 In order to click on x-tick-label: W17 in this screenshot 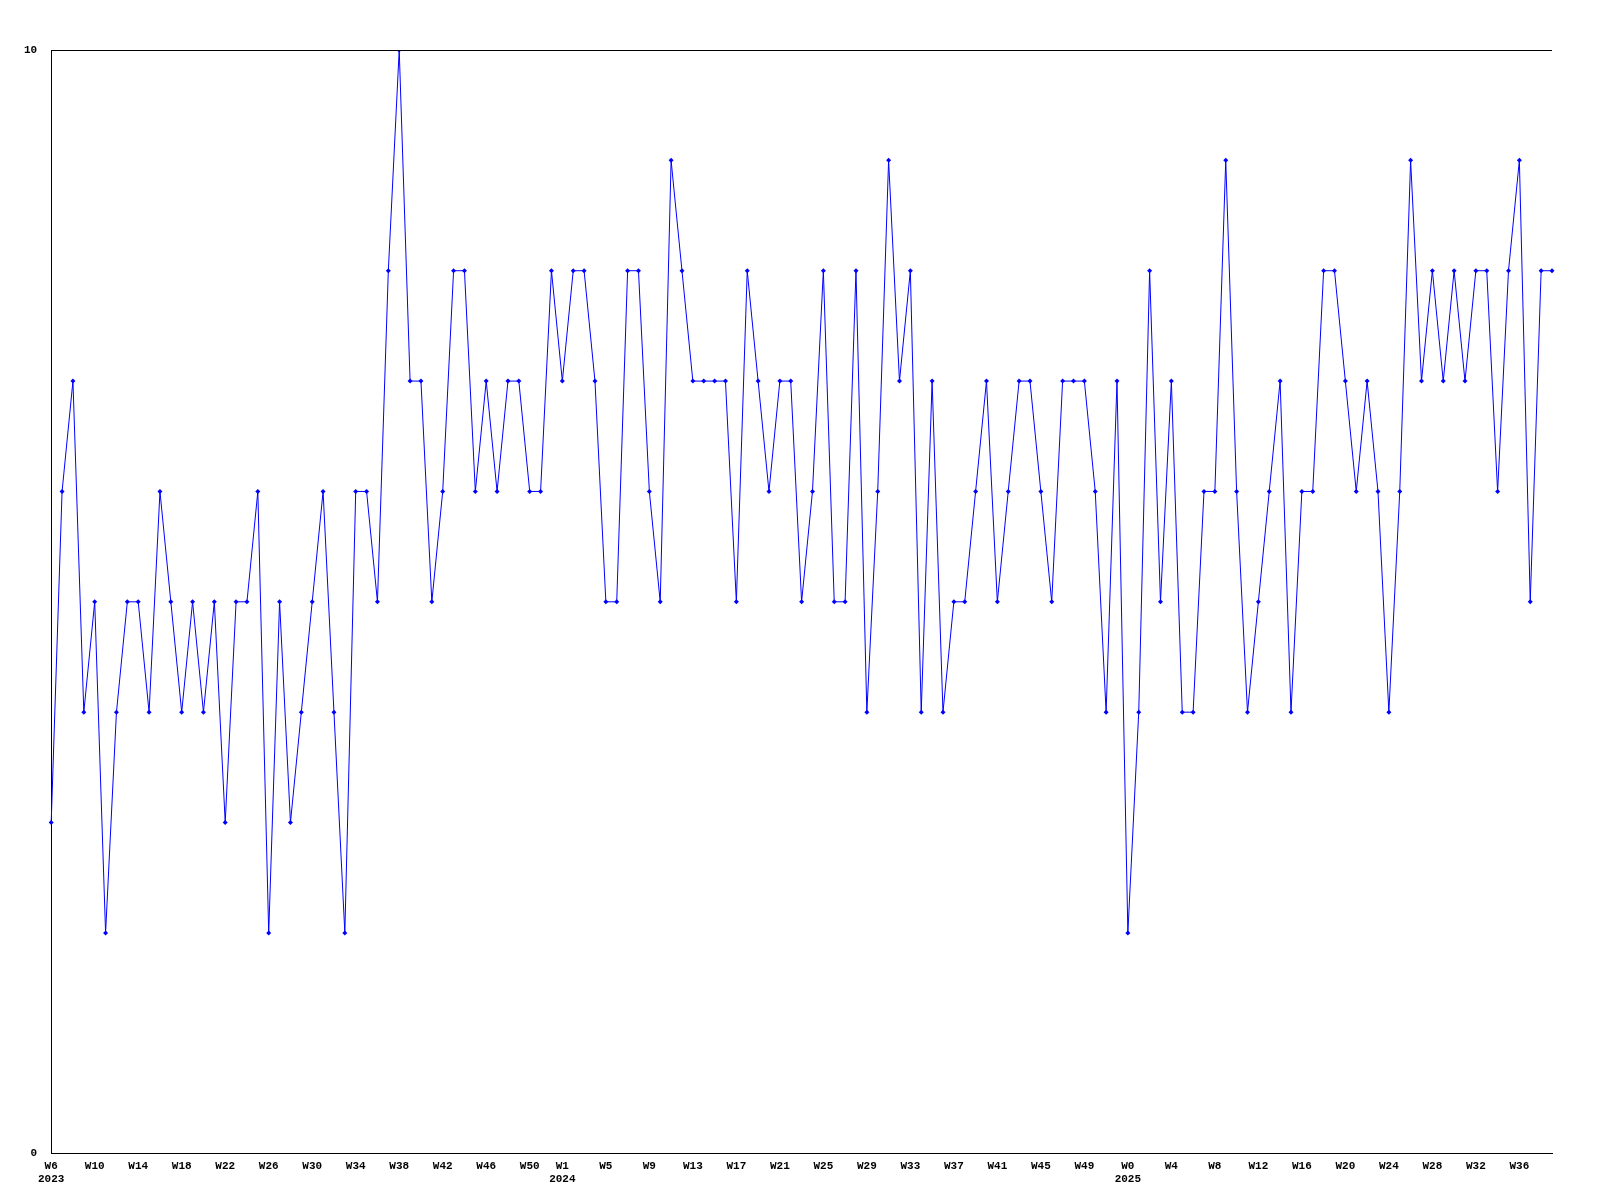, I will do `click(736, 1165)`.